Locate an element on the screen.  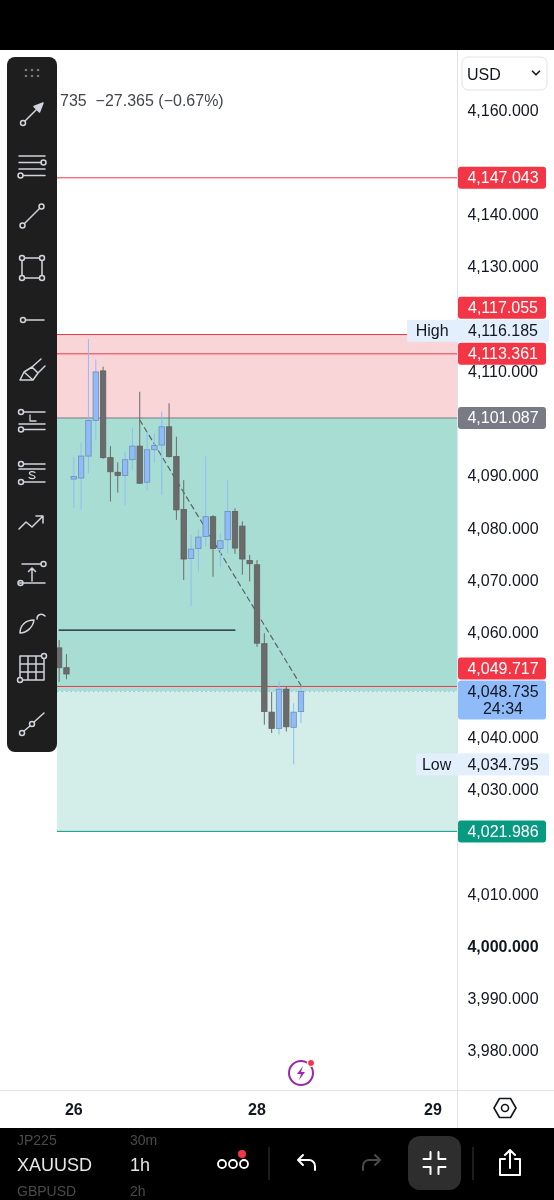
y-tick-label: 3,990.000 is located at coordinates (503, 999).